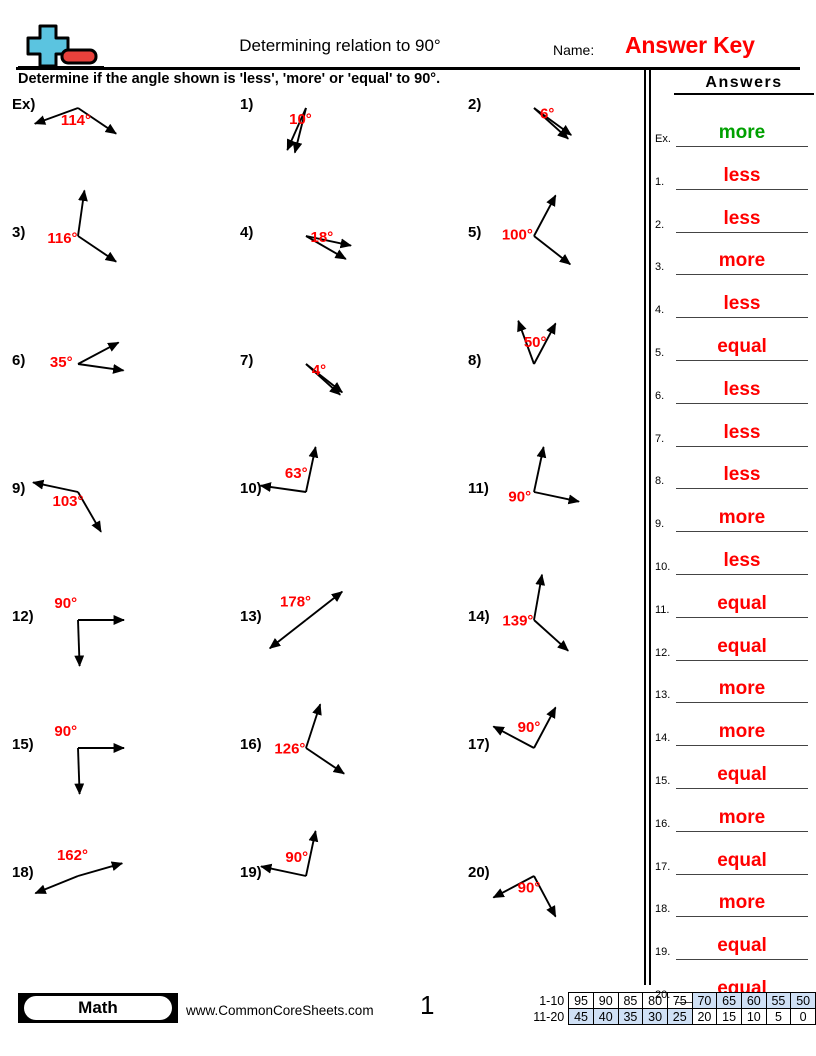 The height and width of the screenshot is (1056, 816). I want to click on problem-number: 5), so click(475, 232).